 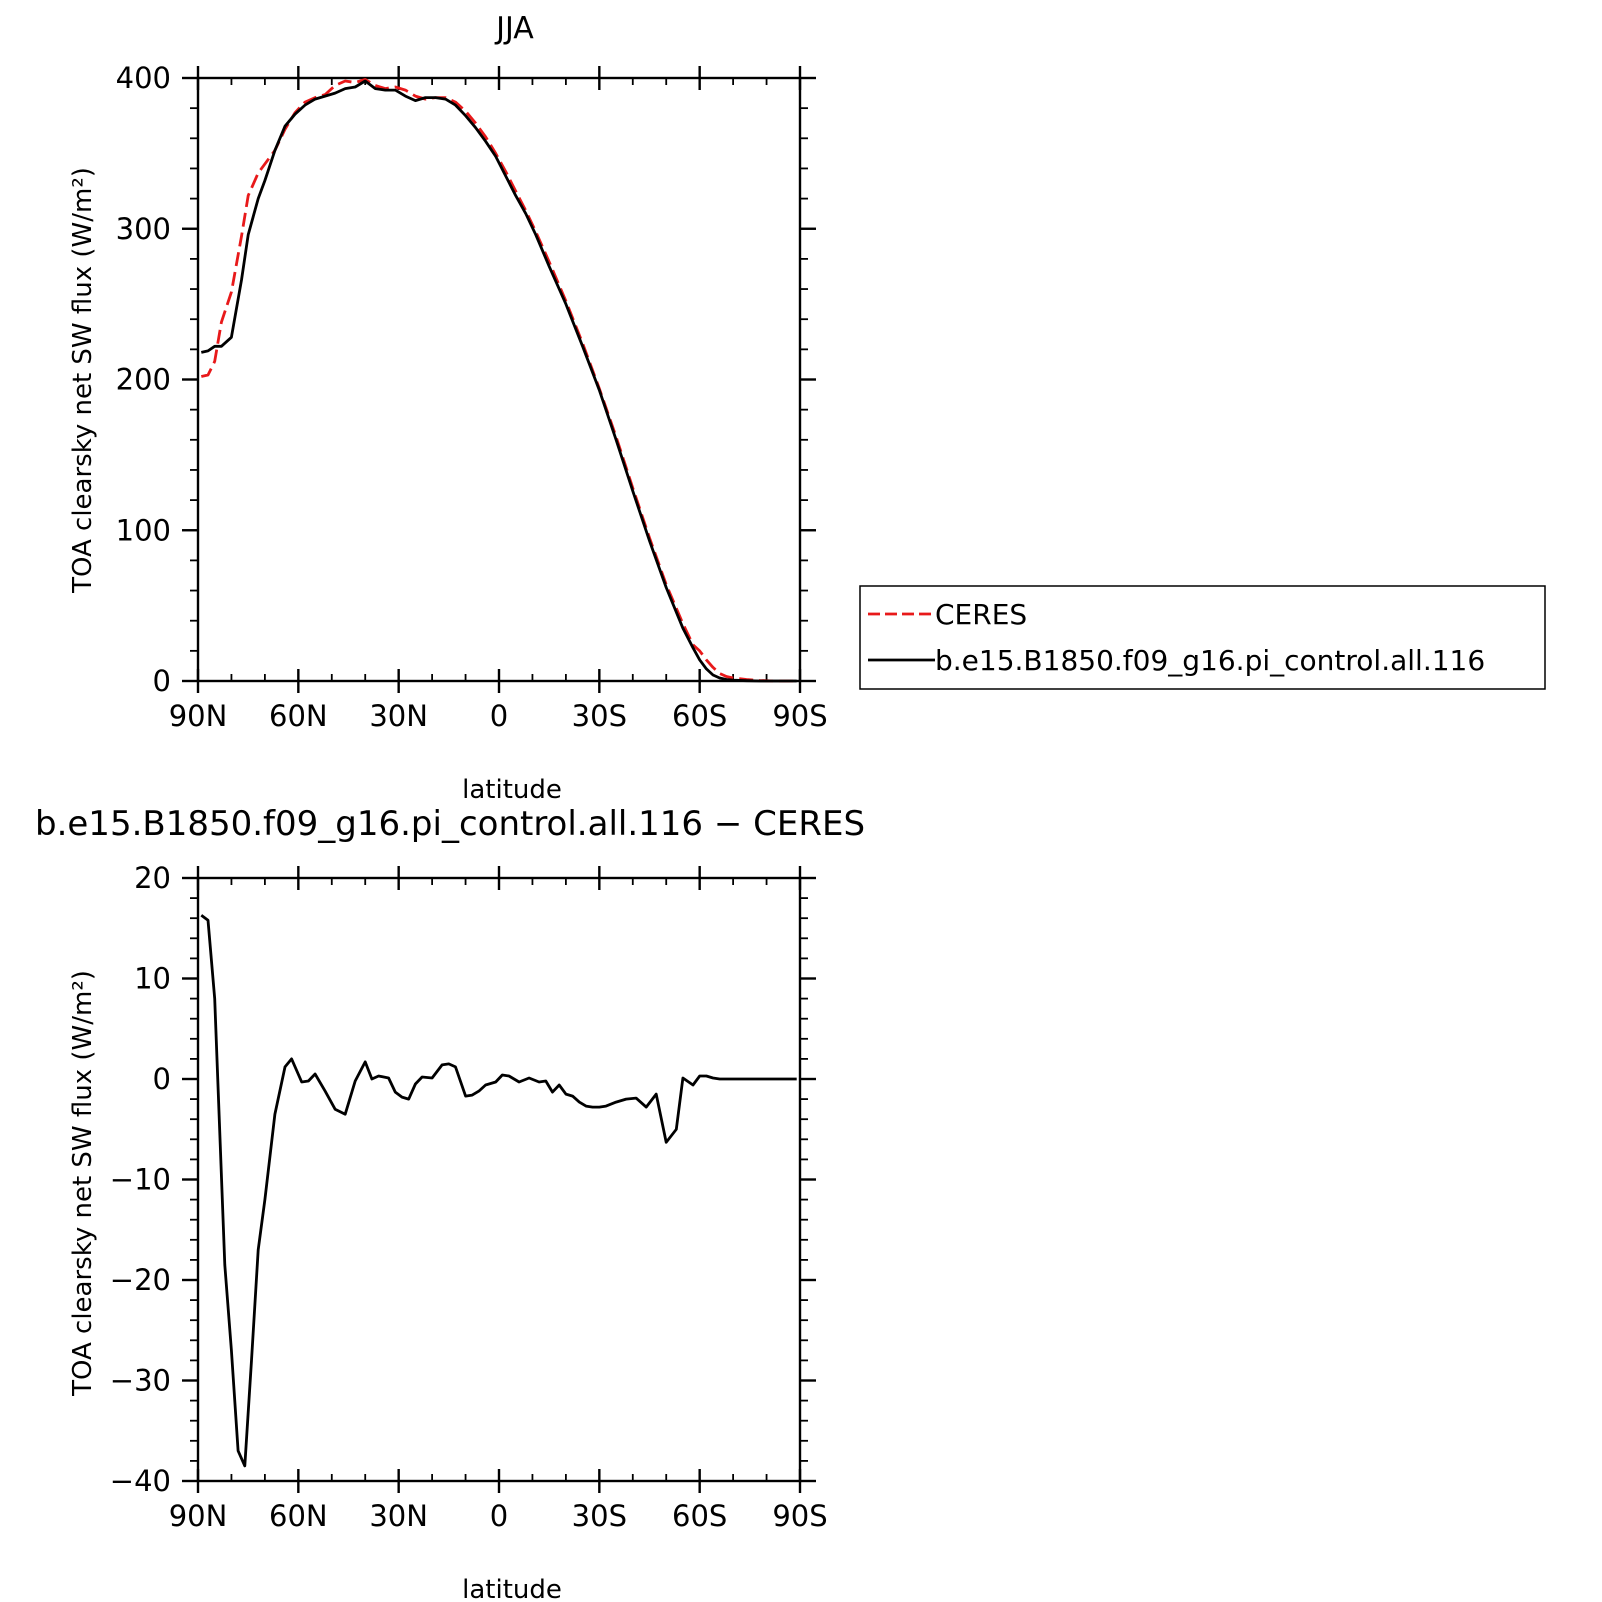 I want to click on top-x-tick-label: 0, so click(x=499, y=716).